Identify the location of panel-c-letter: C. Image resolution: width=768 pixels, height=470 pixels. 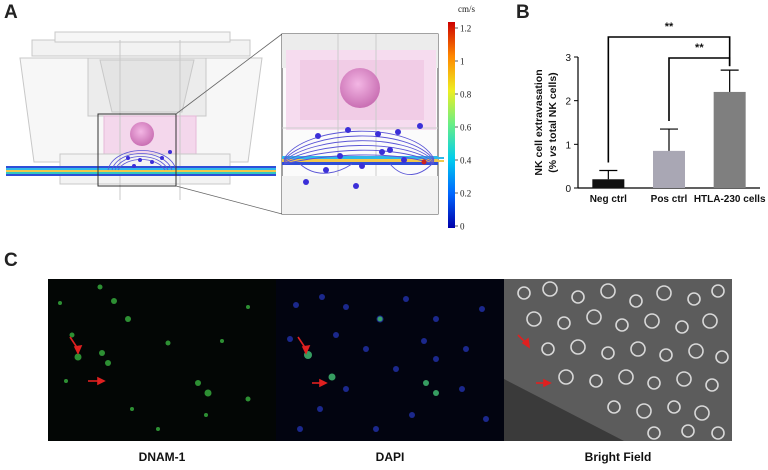
(11, 260).